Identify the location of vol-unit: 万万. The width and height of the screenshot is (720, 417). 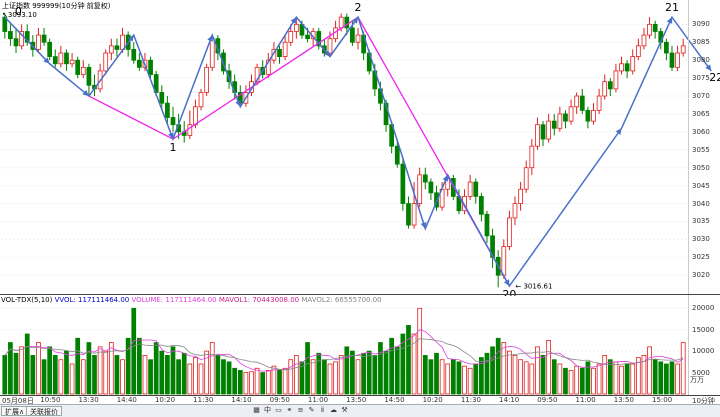
(697, 380).